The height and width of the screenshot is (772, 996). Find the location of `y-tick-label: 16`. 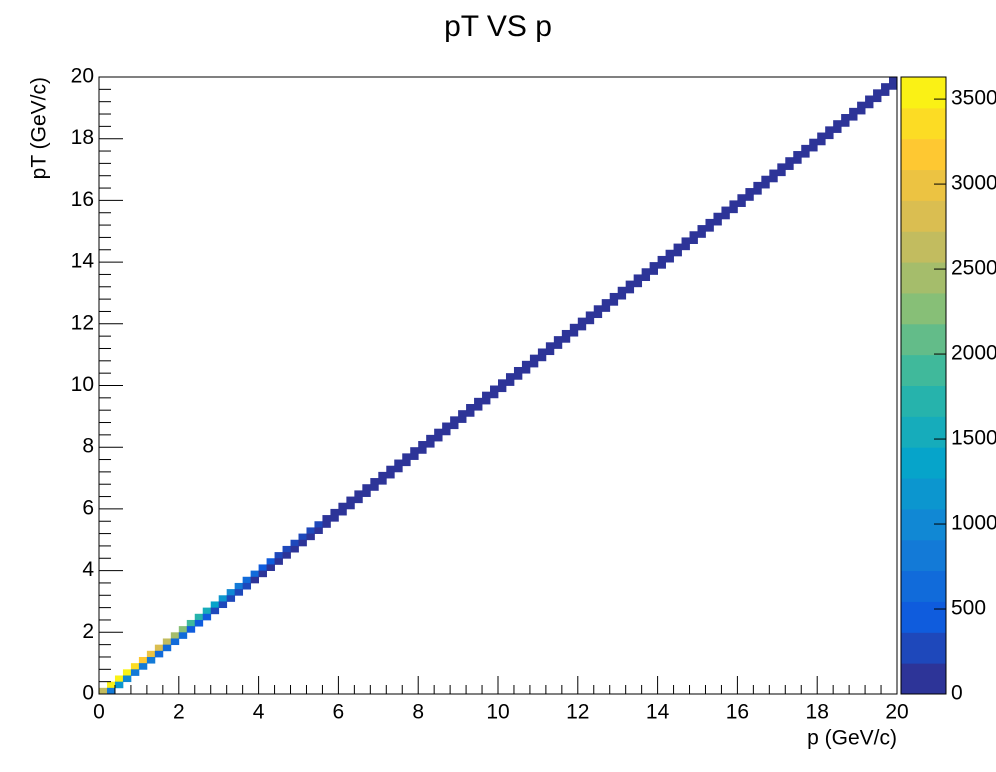

y-tick-label: 16 is located at coordinates (82, 199).